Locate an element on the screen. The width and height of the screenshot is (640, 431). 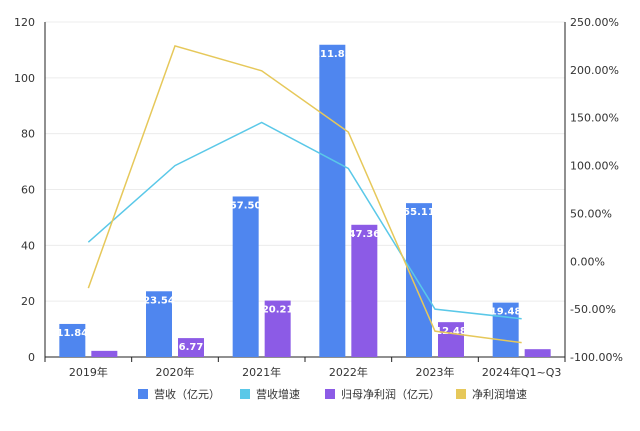
bar-data-label: 57.50 is located at coordinates (246, 205).